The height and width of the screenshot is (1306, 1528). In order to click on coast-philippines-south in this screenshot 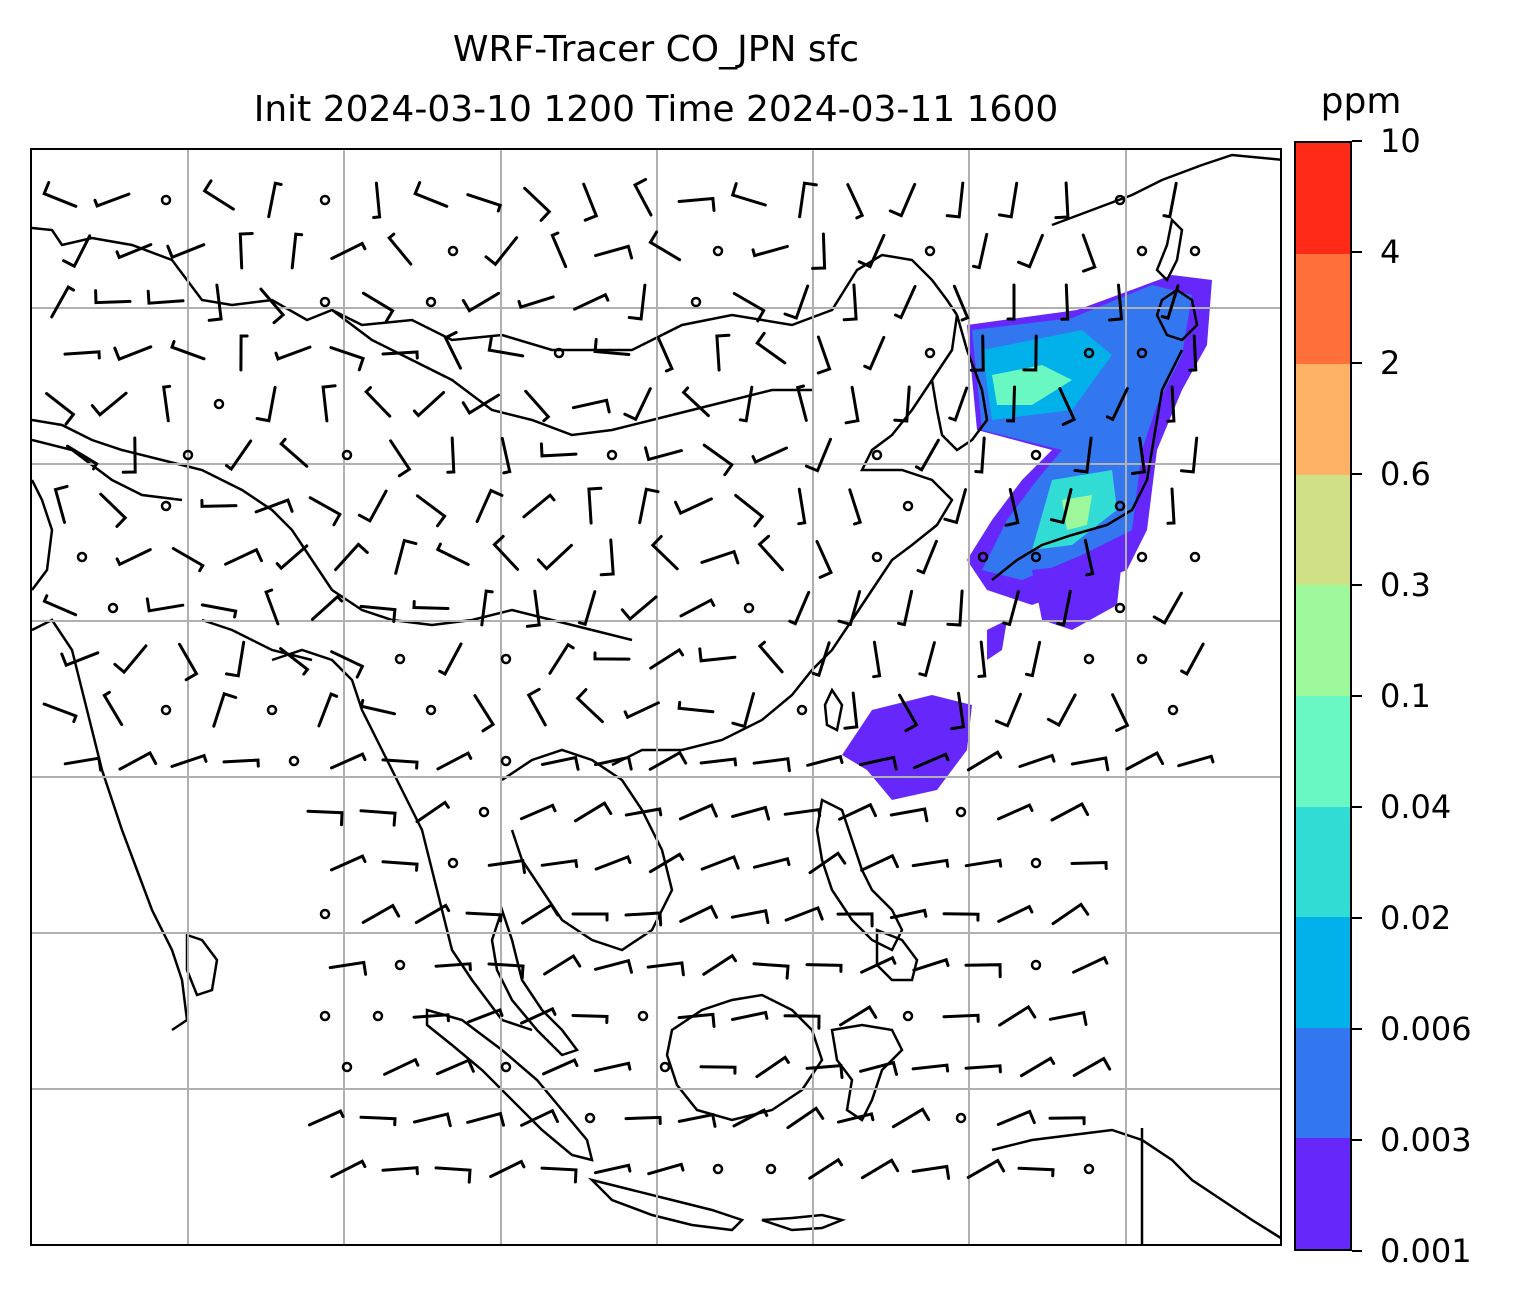, I will do `click(897, 955)`.